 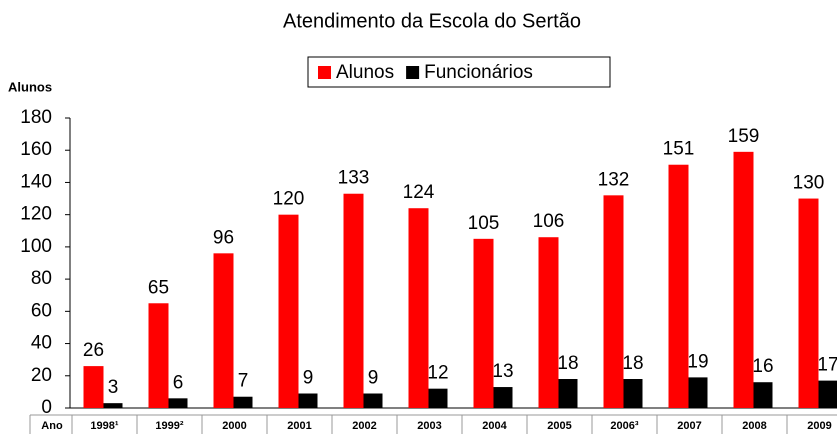 What do you see at coordinates (429, 426) in the screenshot?
I see `x-tick-label: 2003` at bounding box center [429, 426].